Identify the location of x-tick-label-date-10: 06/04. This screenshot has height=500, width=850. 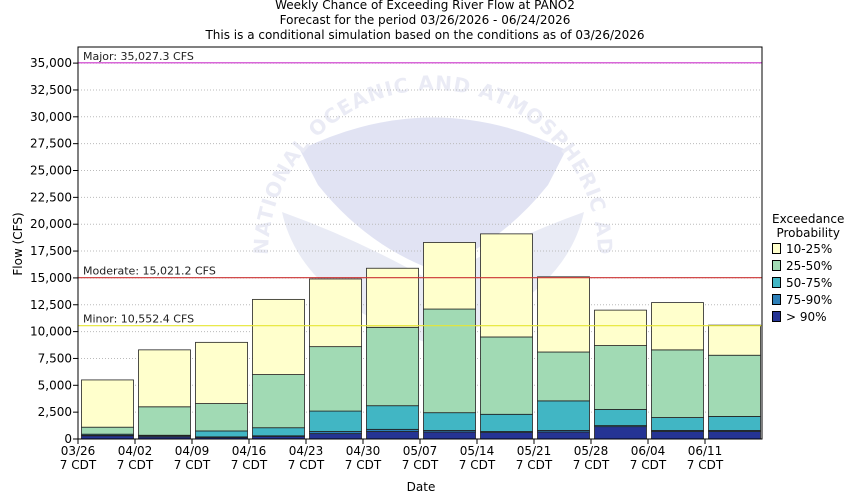
(648, 451).